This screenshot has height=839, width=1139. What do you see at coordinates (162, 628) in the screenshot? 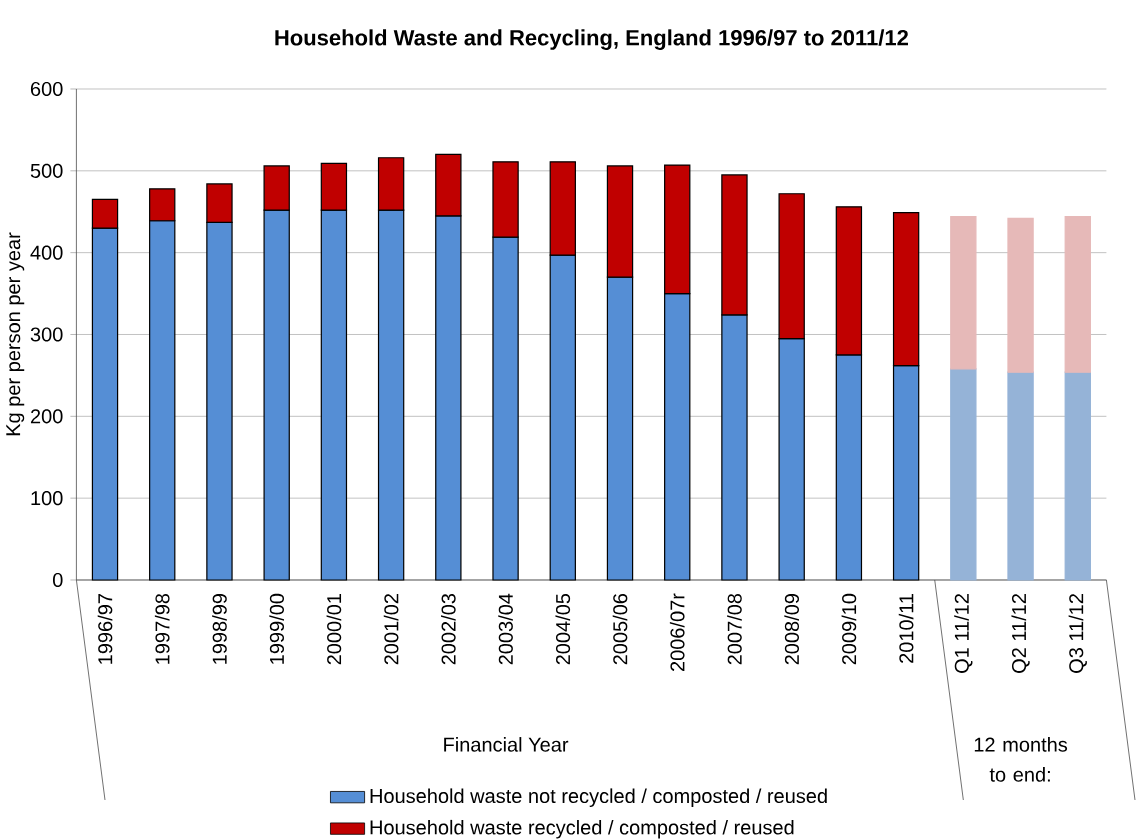
I see `x-tick-label: 1997/98` at bounding box center [162, 628].